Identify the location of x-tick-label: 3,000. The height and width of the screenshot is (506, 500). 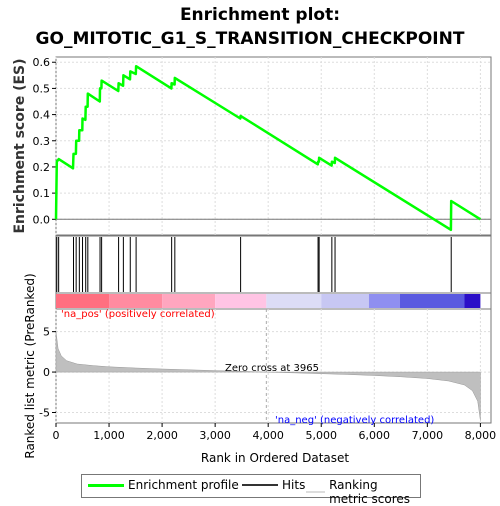
(215, 435).